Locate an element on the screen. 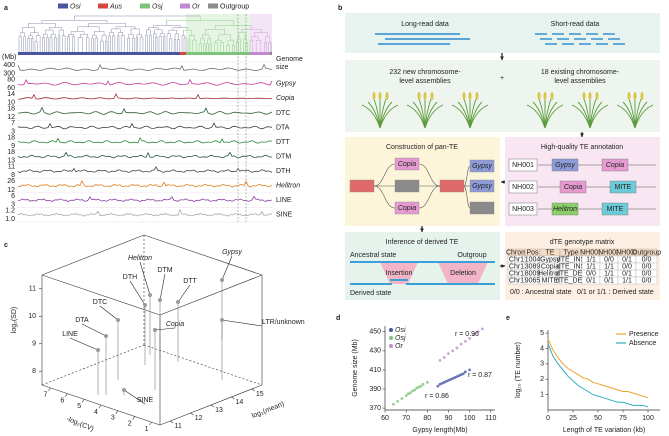  te-label: MITE is located at coordinates (623, 187).